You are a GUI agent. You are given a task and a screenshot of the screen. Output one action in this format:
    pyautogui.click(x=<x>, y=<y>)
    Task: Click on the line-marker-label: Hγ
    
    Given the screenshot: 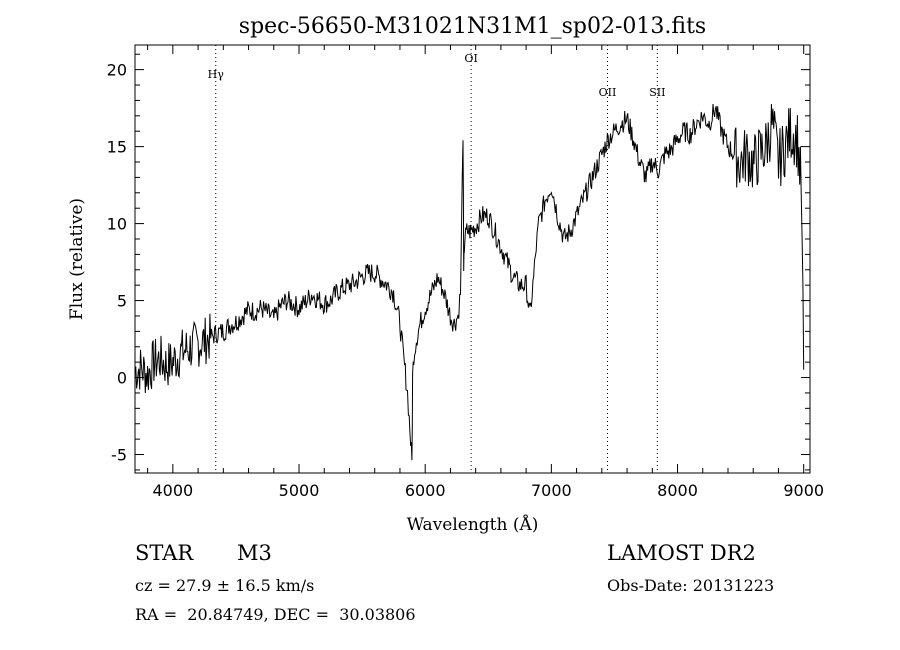 What is the action you would take?
    pyautogui.click(x=216, y=74)
    